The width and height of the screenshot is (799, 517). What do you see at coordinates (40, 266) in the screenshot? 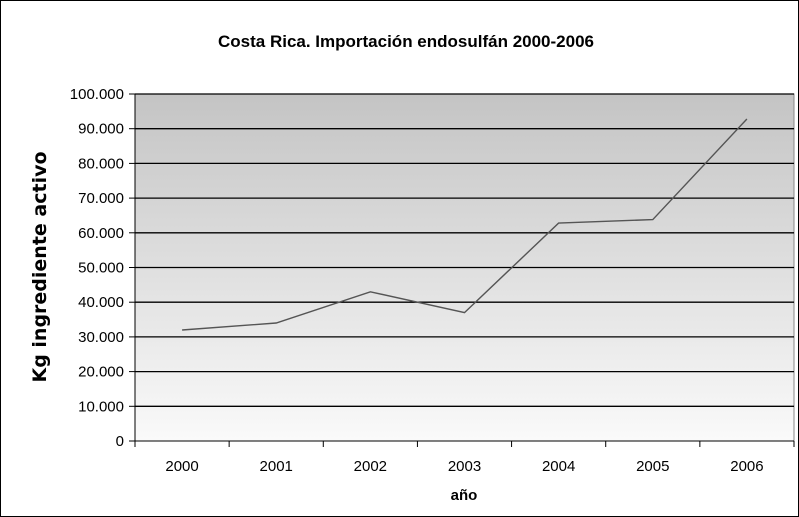
I see `y-axis-label: Kg ingrediente activo` at bounding box center [40, 266].